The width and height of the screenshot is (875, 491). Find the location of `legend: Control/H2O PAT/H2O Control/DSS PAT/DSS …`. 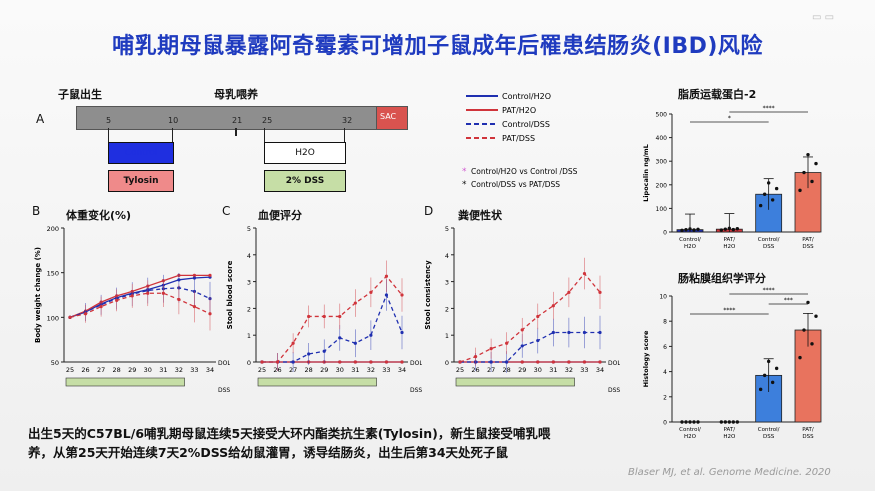

legend: Control/H2O PAT/H2O Control/DSS PAT/DSS … is located at coordinates (520, 140).